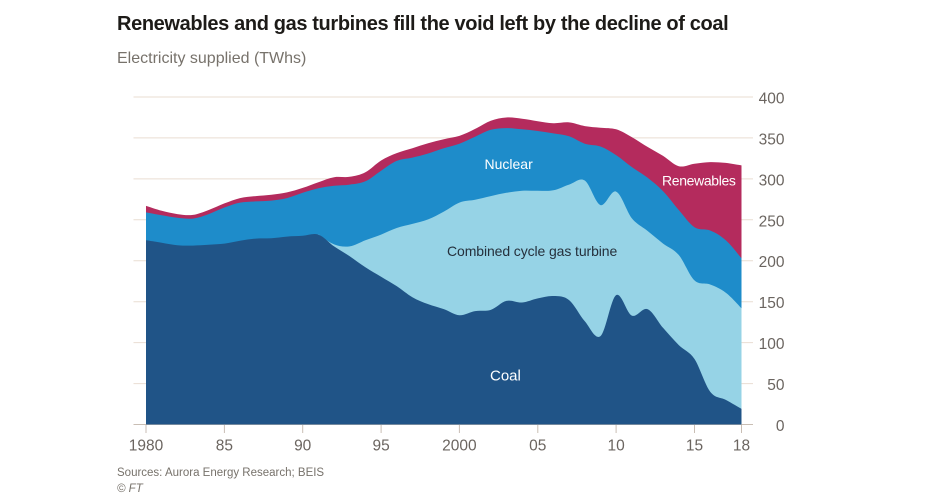 This screenshot has height=500, width=927. I want to click on svg-text: Nuclear, so click(509, 164).